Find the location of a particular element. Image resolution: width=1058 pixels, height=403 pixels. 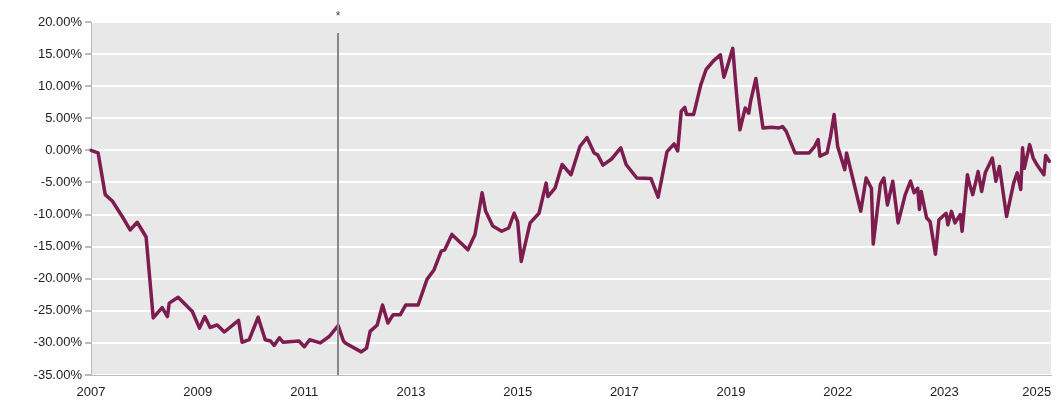

x-tick-label: 2013 is located at coordinates (411, 392).